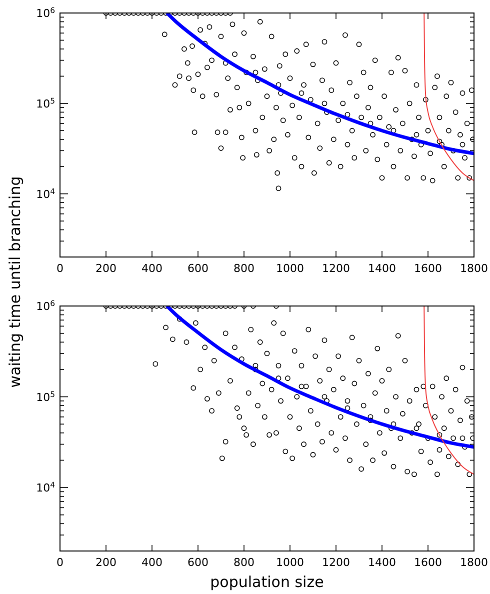  What do you see at coordinates (15, 282) in the screenshot?
I see `y-axis-title: waiting time until branching` at bounding box center [15, 282].